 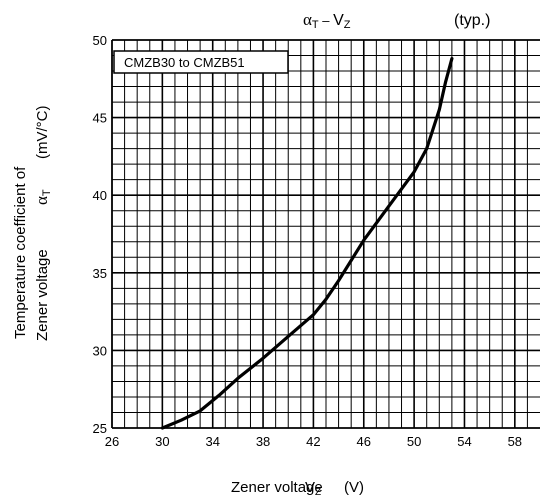 I want to click on x-tick-label: 30, so click(x=162, y=441).